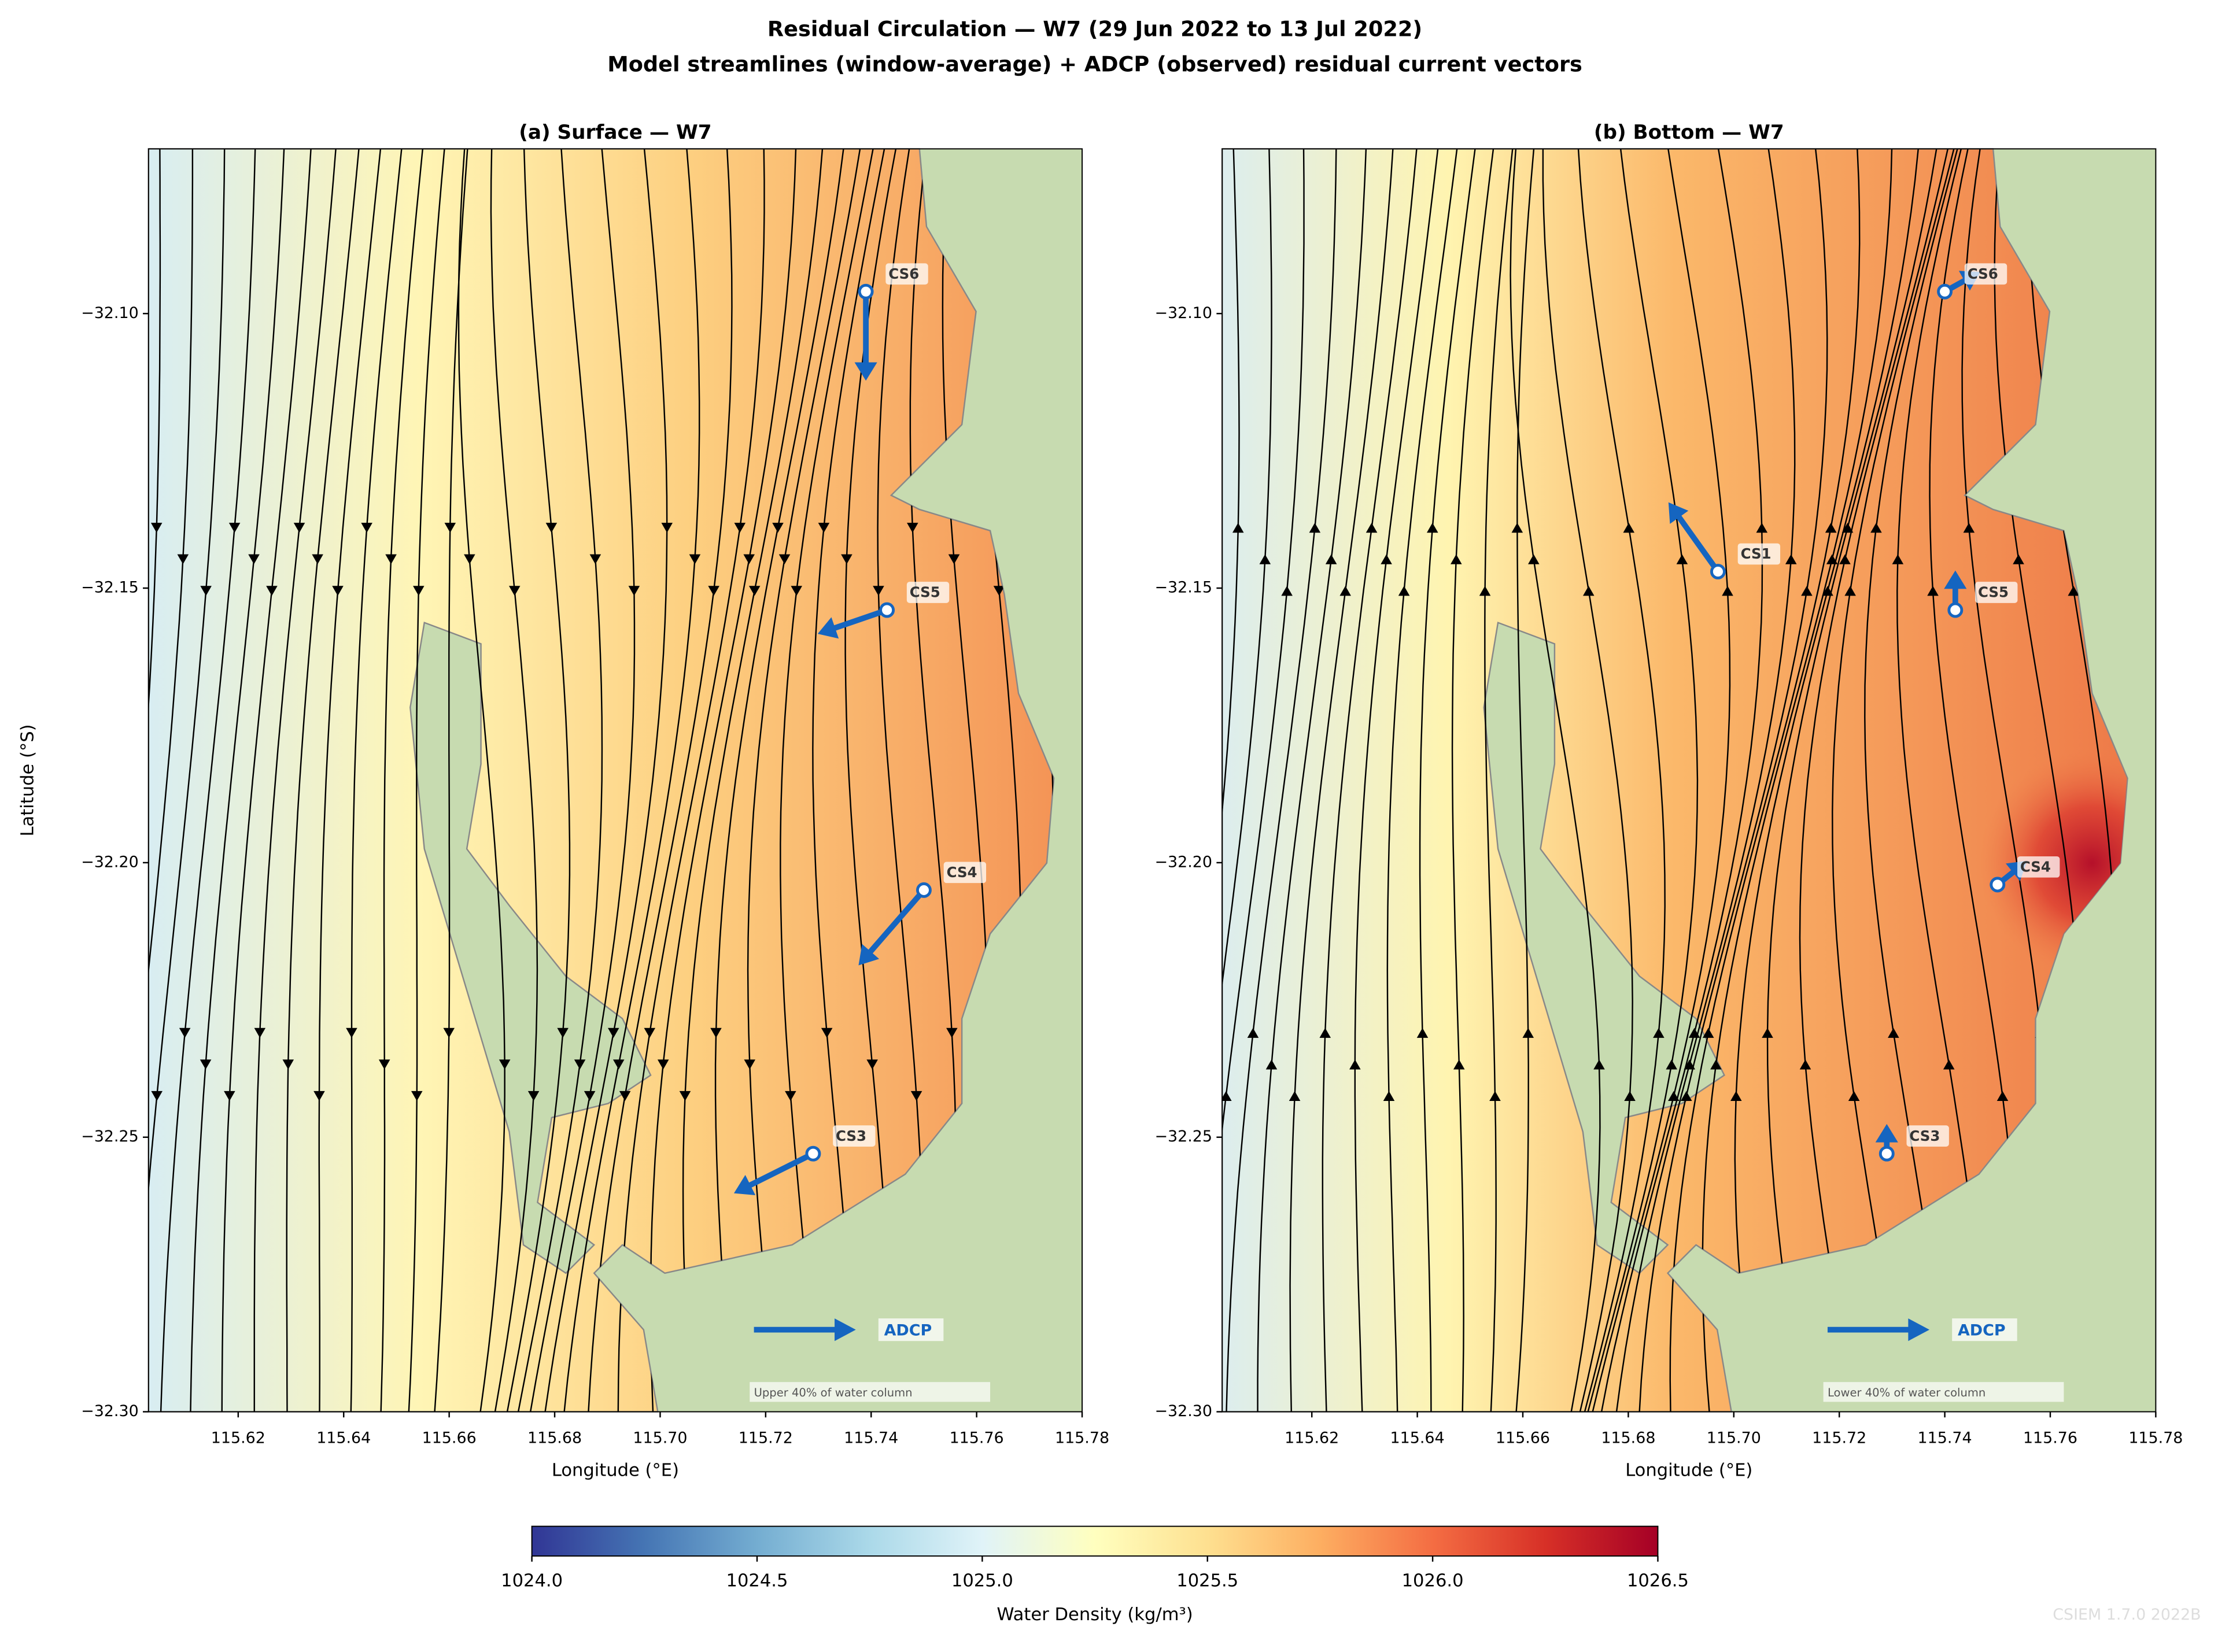 This screenshot has height=1652, width=2218. What do you see at coordinates (925, 592) in the screenshot?
I see `station-label: CS5` at bounding box center [925, 592].